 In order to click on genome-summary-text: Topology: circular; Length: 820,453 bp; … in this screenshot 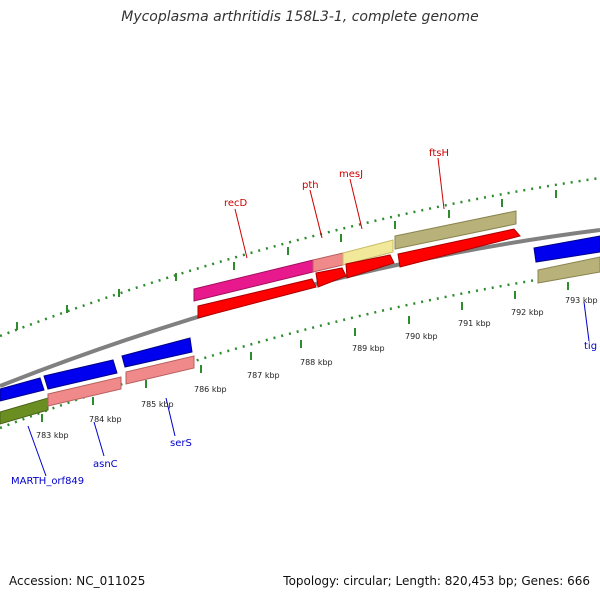, I will do `click(436, 581)`.